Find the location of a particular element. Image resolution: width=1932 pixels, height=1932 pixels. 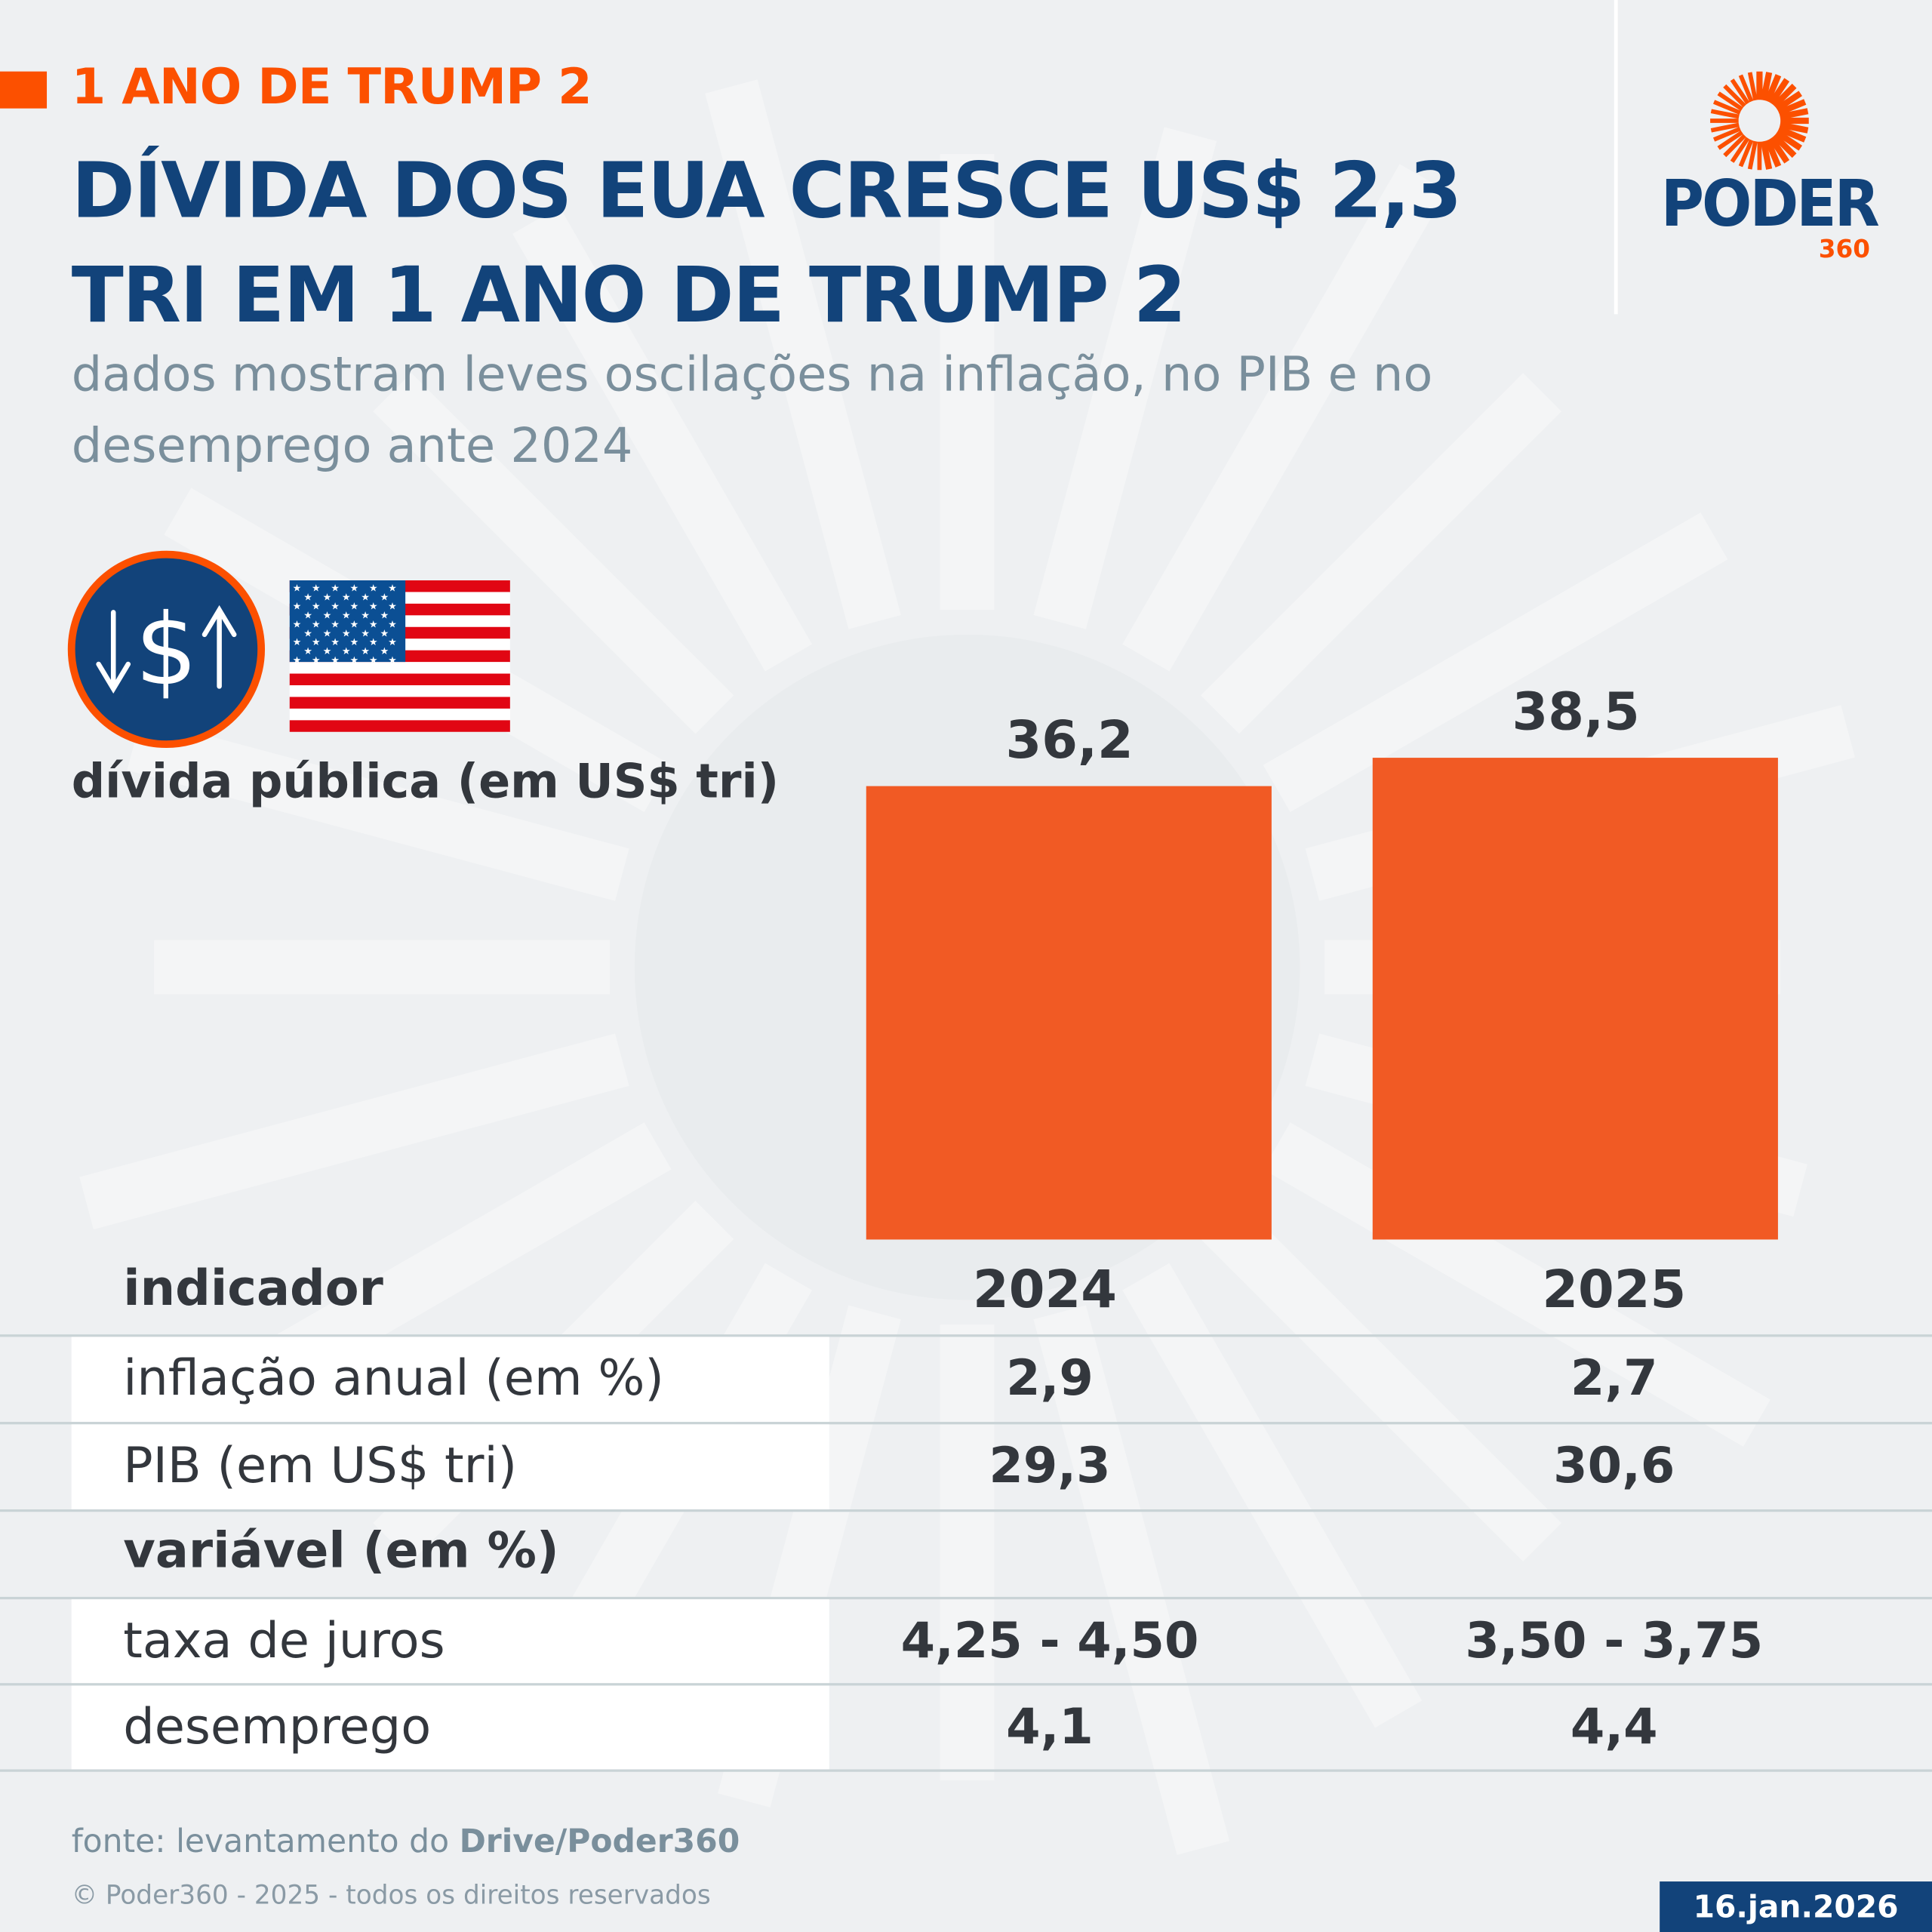

source-name: Drive/Poder360 is located at coordinates (599, 1842).